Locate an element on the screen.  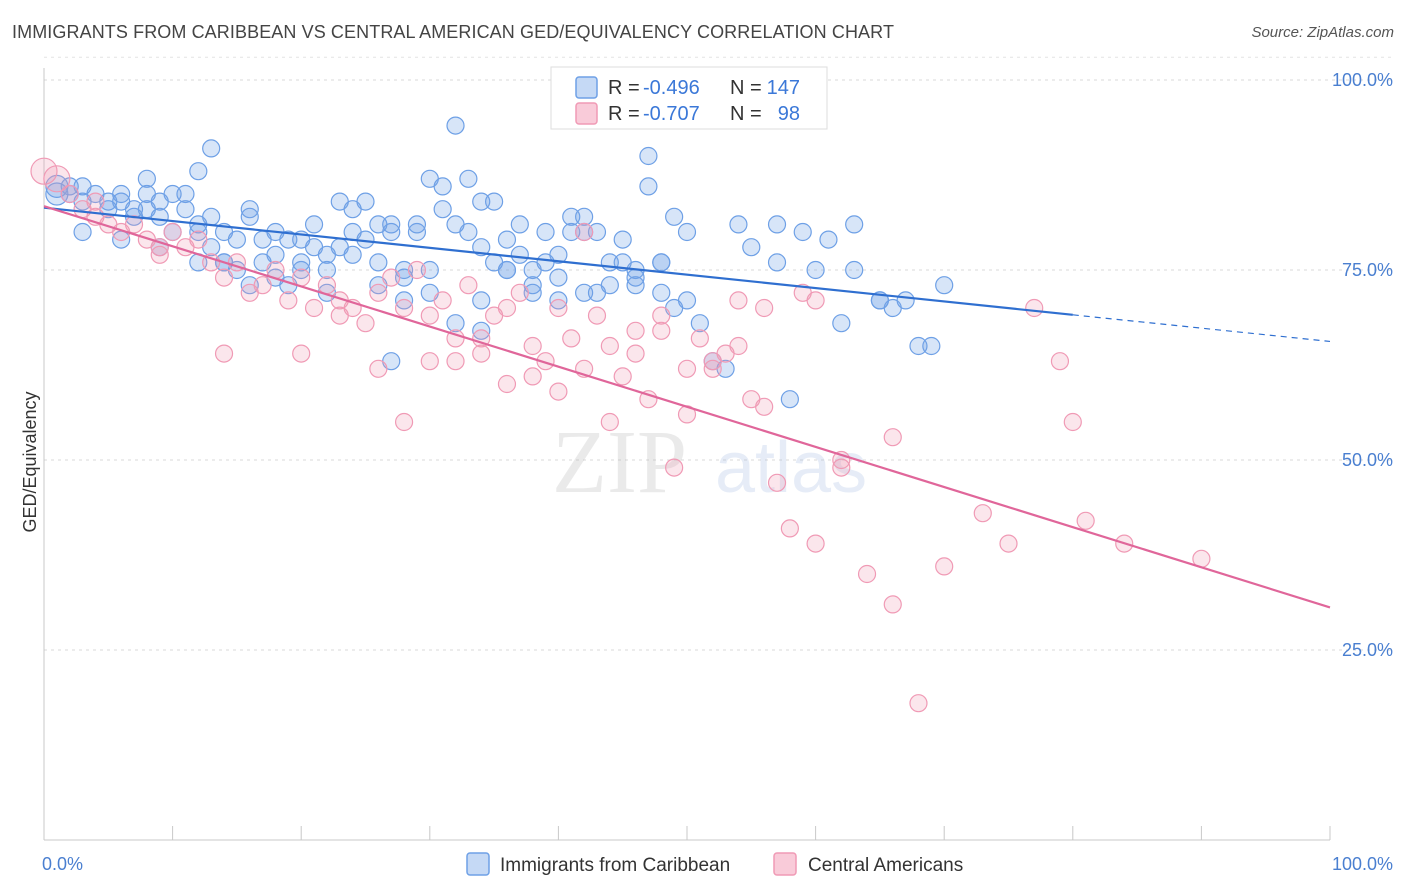
watermark-zip: ZIP is located at coordinates (619, 462).